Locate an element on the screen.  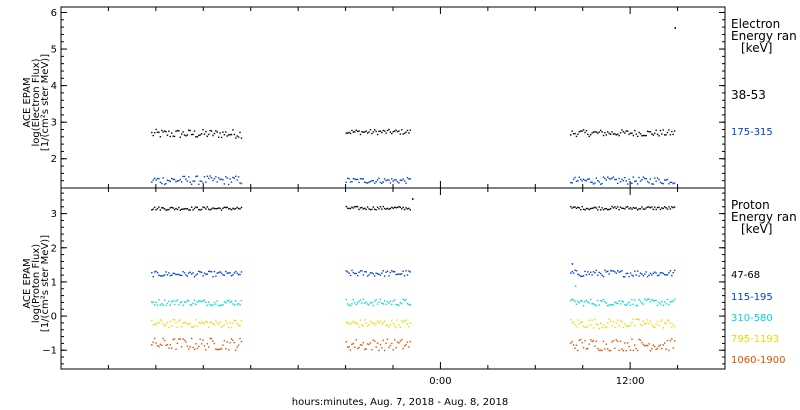
legend-entry: 795-1193 is located at coordinates (755, 339).